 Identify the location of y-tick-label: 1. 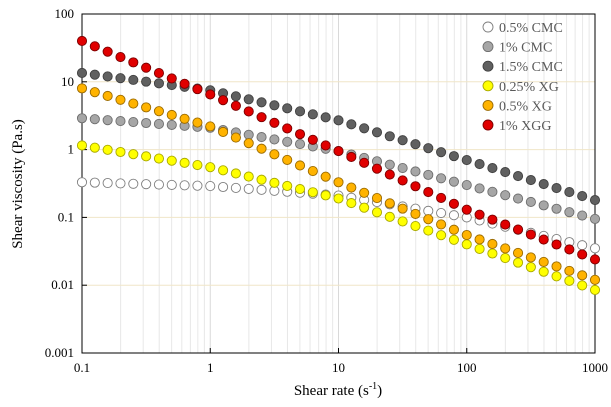
(71, 149).